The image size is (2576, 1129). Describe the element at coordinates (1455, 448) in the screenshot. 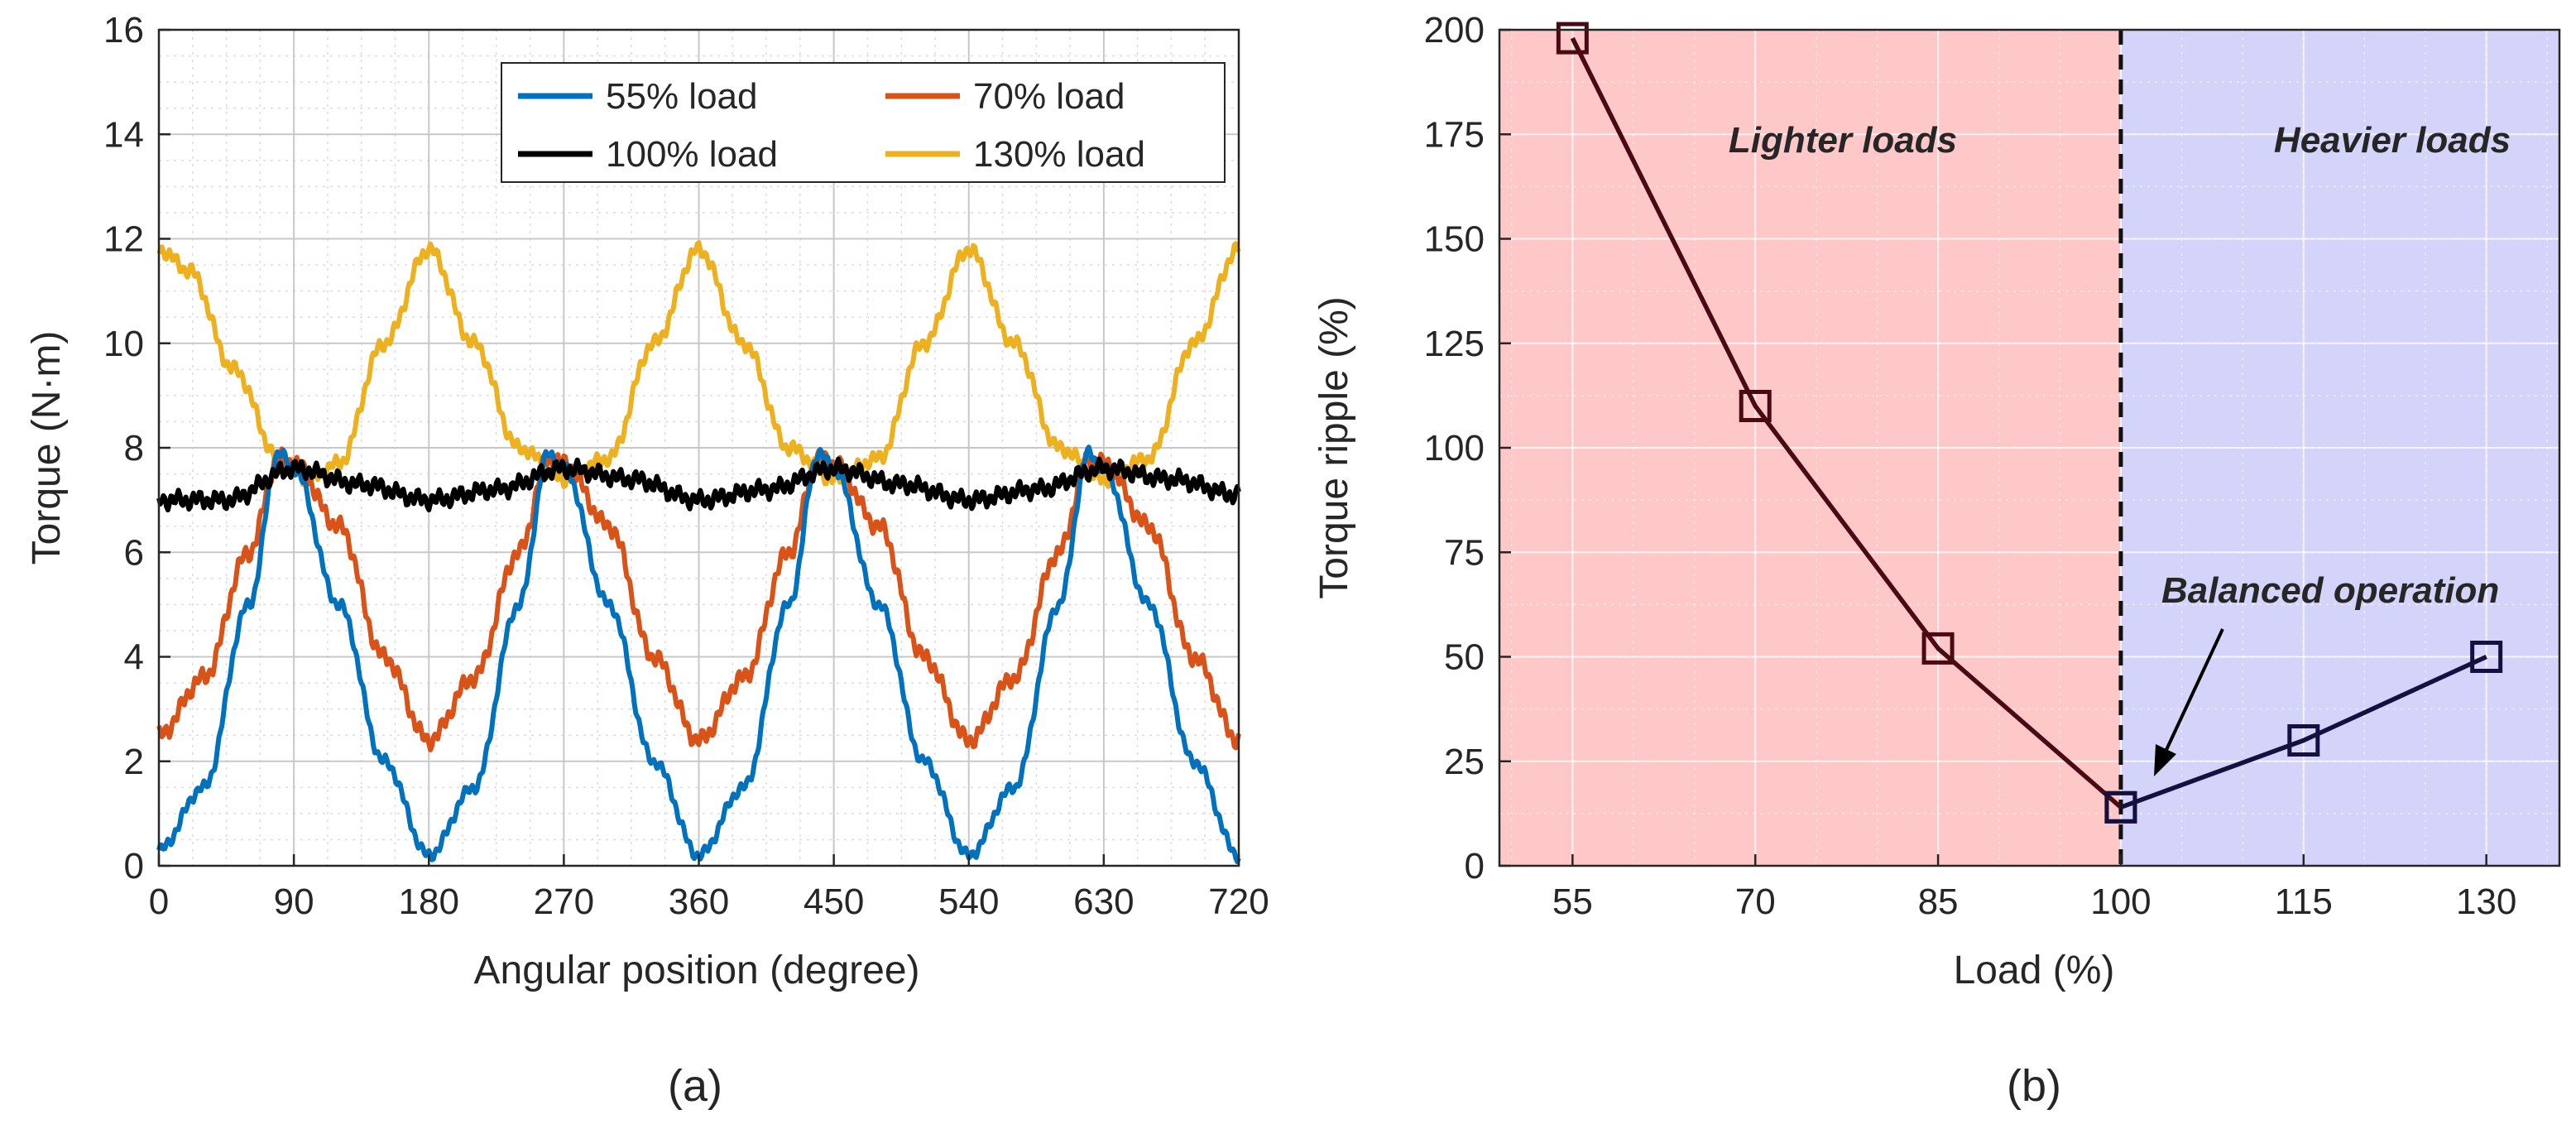

I see `y-tick-label: 100` at that location.